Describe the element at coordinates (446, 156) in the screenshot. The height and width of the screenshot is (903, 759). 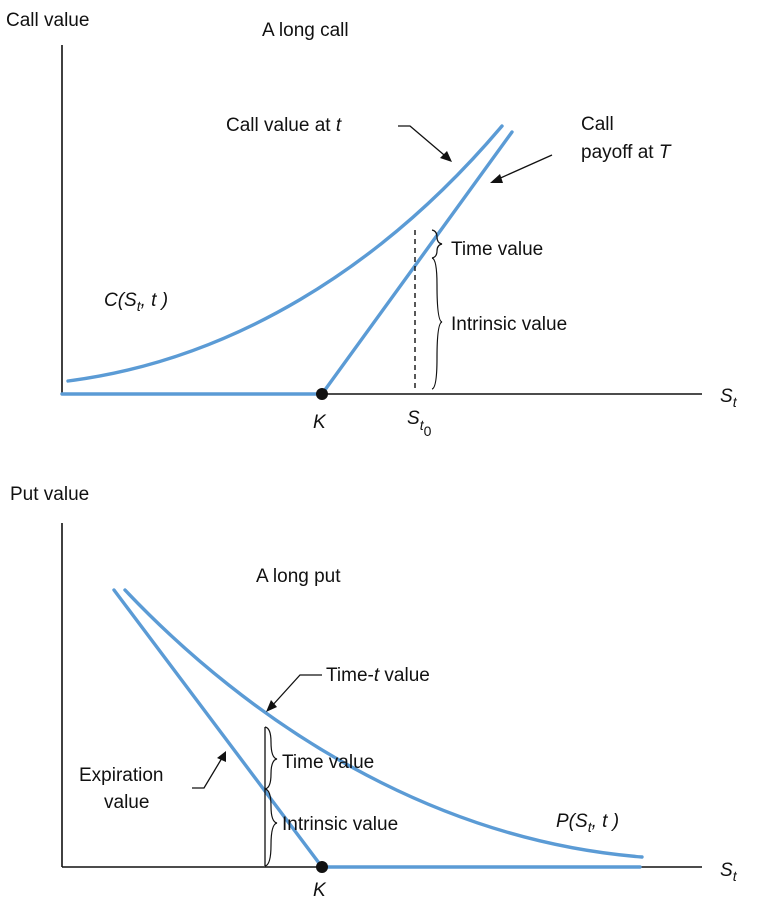
I see `call-value-arrowhead` at that location.